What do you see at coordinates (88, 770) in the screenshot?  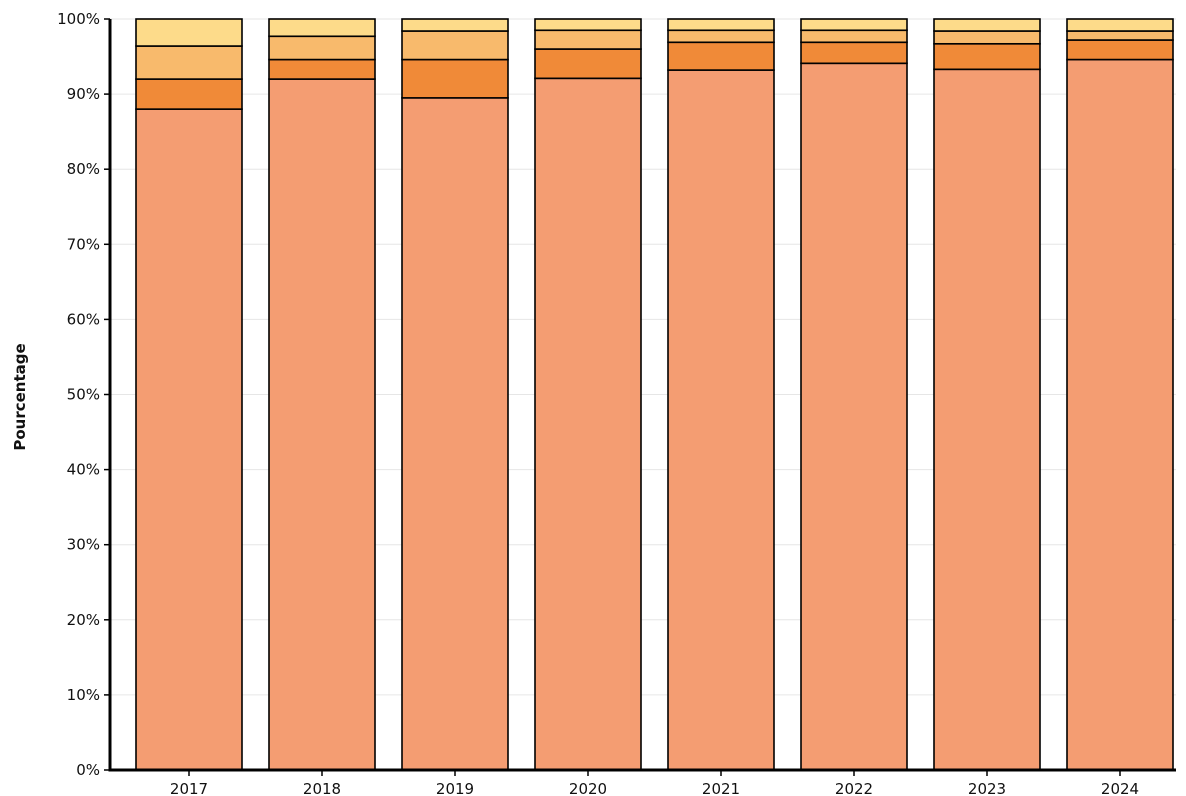 I see `y-tick-label: 0%` at bounding box center [88, 770].